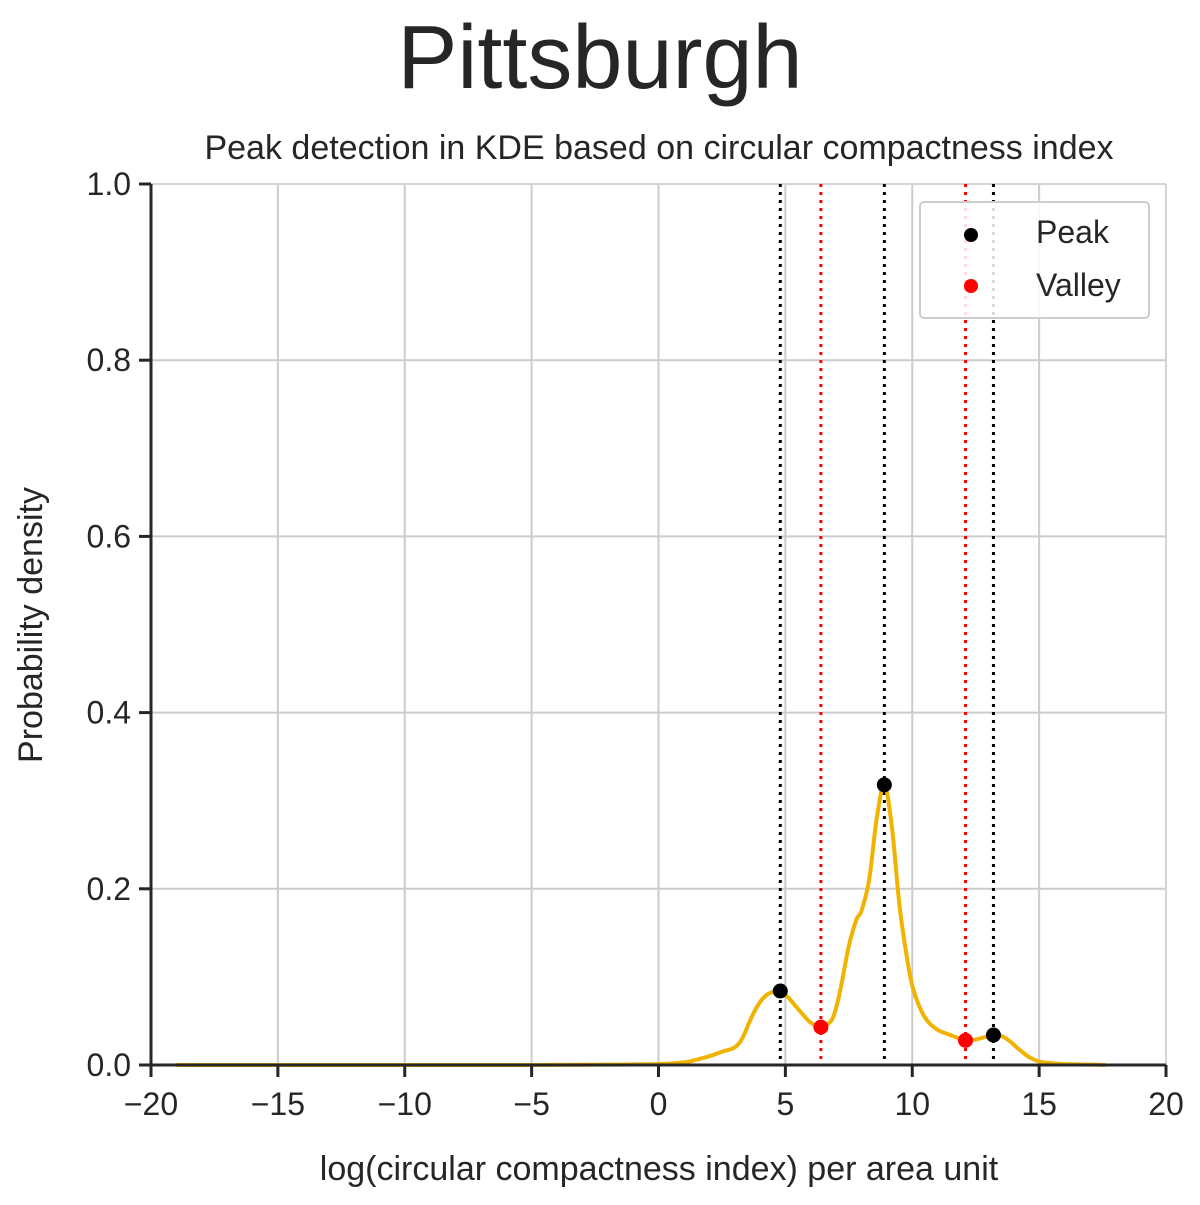 The image size is (1200, 1205). I want to click on y-tick-label: 0.0, so click(109, 1065).